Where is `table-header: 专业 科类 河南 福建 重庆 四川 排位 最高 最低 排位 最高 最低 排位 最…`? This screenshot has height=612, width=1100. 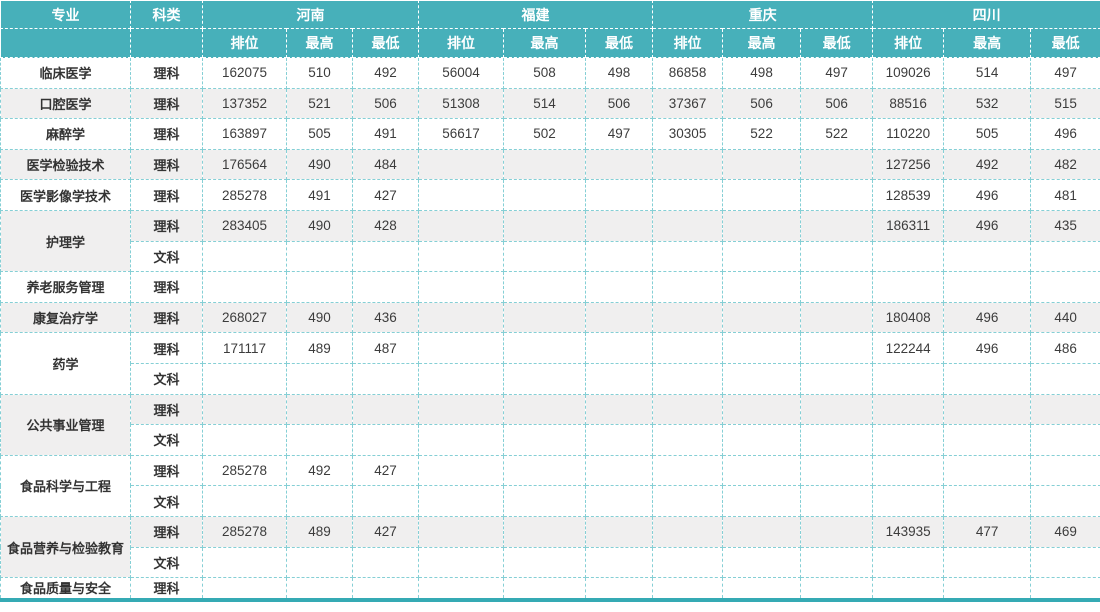
table-header: 专业 科类 河南 福建 重庆 四川 排位 最高 最低 排位 最高 最低 排位 最… is located at coordinates (550, 29).